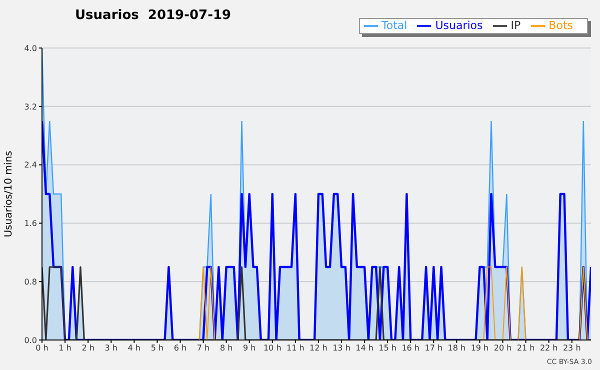 Image resolution: width=600 pixels, height=370 pixels. Describe the element at coordinates (571, 348) in the screenshot. I see `x-tick-label: 23 h` at that location.